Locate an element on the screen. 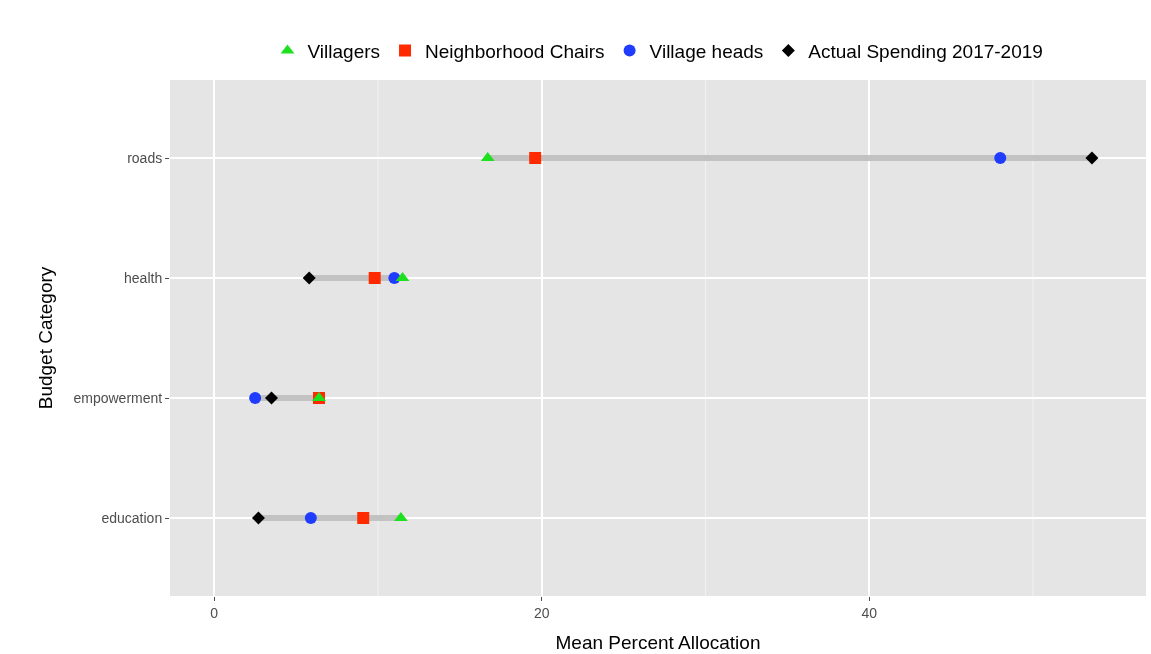 The image size is (1151, 654). y-tick-label: roads is located at coordinates (145, 157).